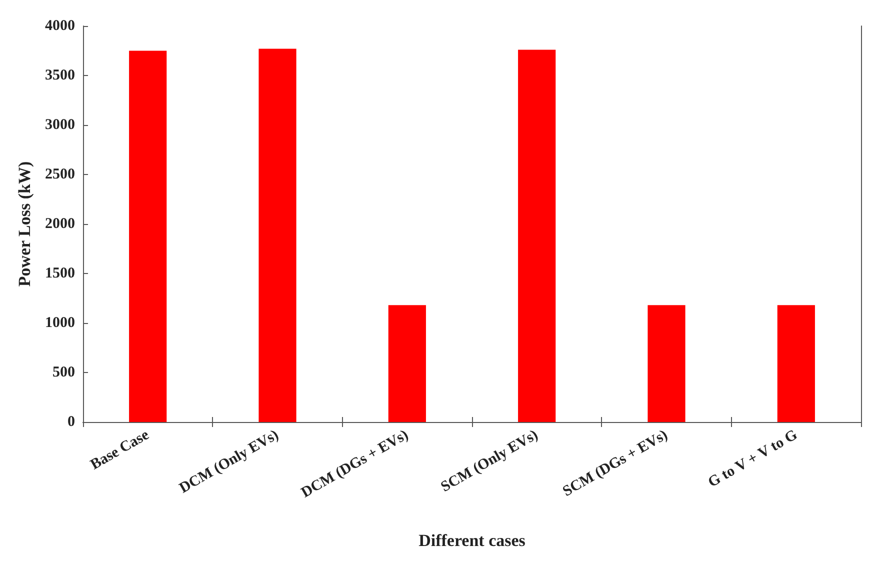  I want to click on x-tick-label: G to V + V to G, so click(753, 458).